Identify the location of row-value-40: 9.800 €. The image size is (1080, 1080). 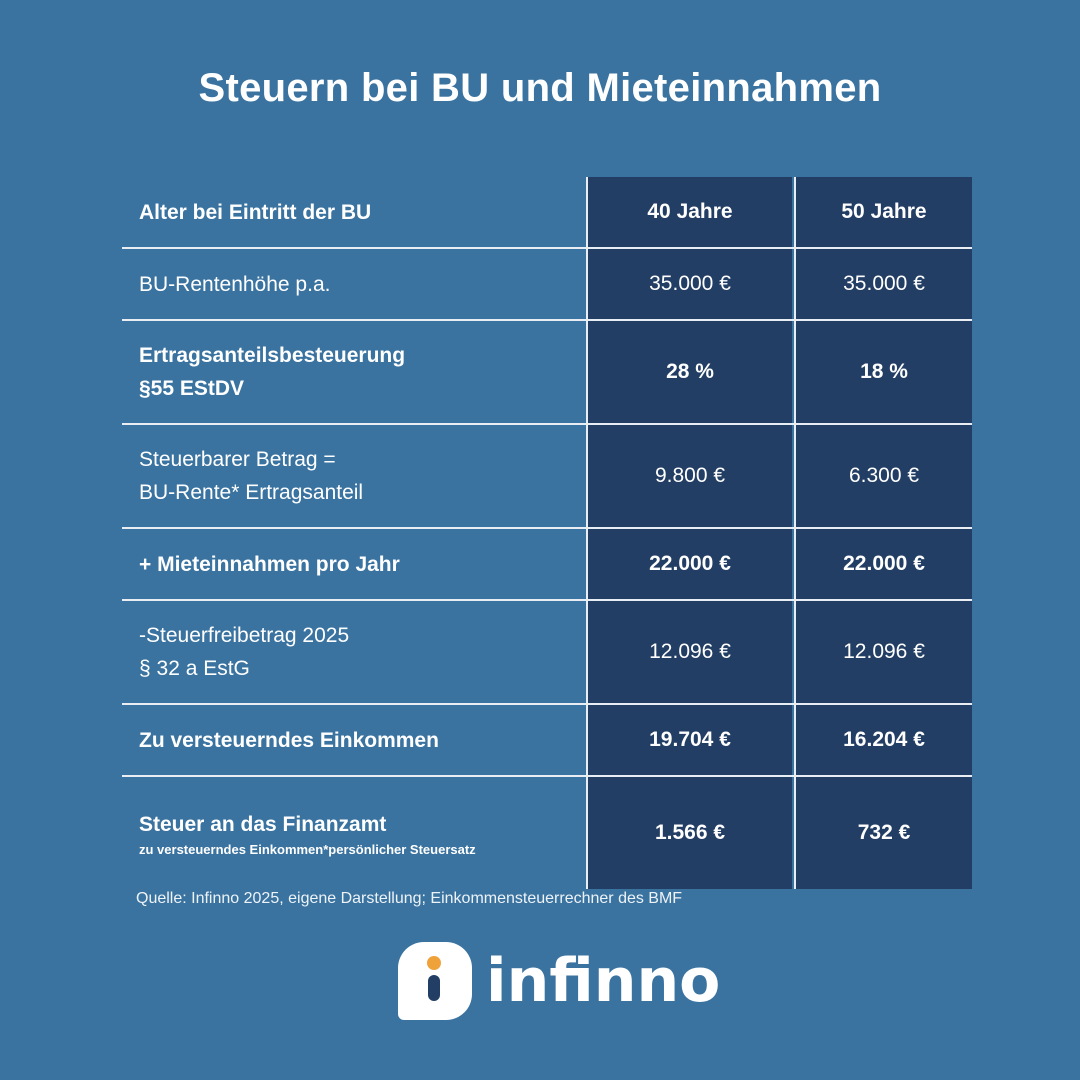
(689, 476).